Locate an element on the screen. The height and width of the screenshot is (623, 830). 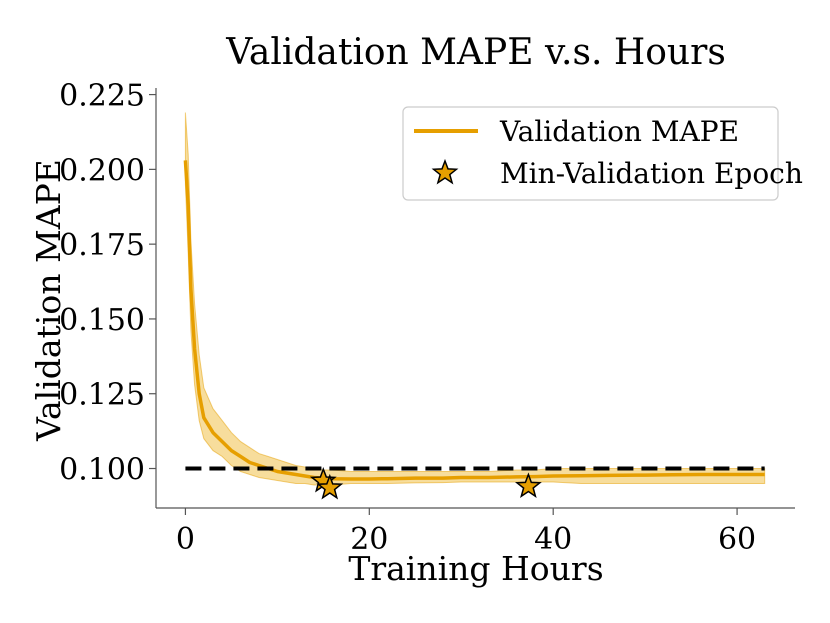
y-ticks: 0.100 0.125 0.150 0.175 0.200 0.225 is located at coordinates (107, 283).